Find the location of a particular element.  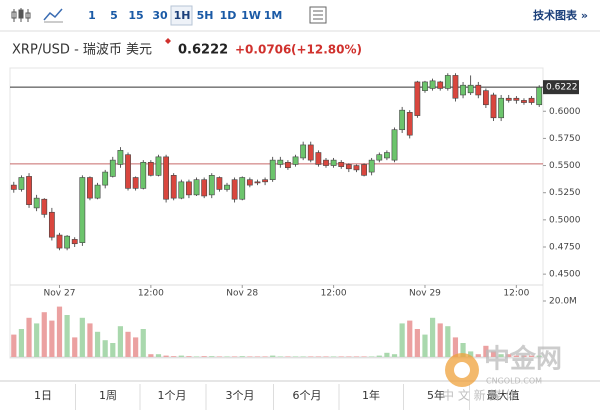

watermark-site: CNGOLD.COM is located at coordinates (514, 381).